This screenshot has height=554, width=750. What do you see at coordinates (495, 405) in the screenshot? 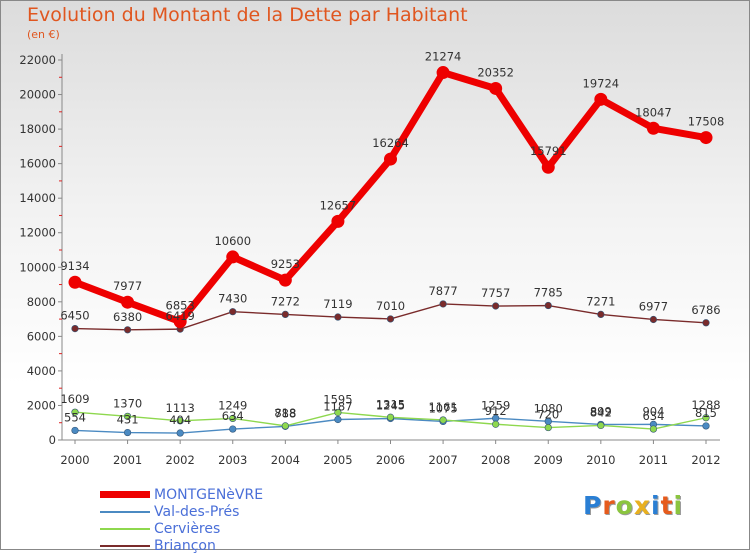
I see `data-label: 1259` at bounding box center [495, 405].